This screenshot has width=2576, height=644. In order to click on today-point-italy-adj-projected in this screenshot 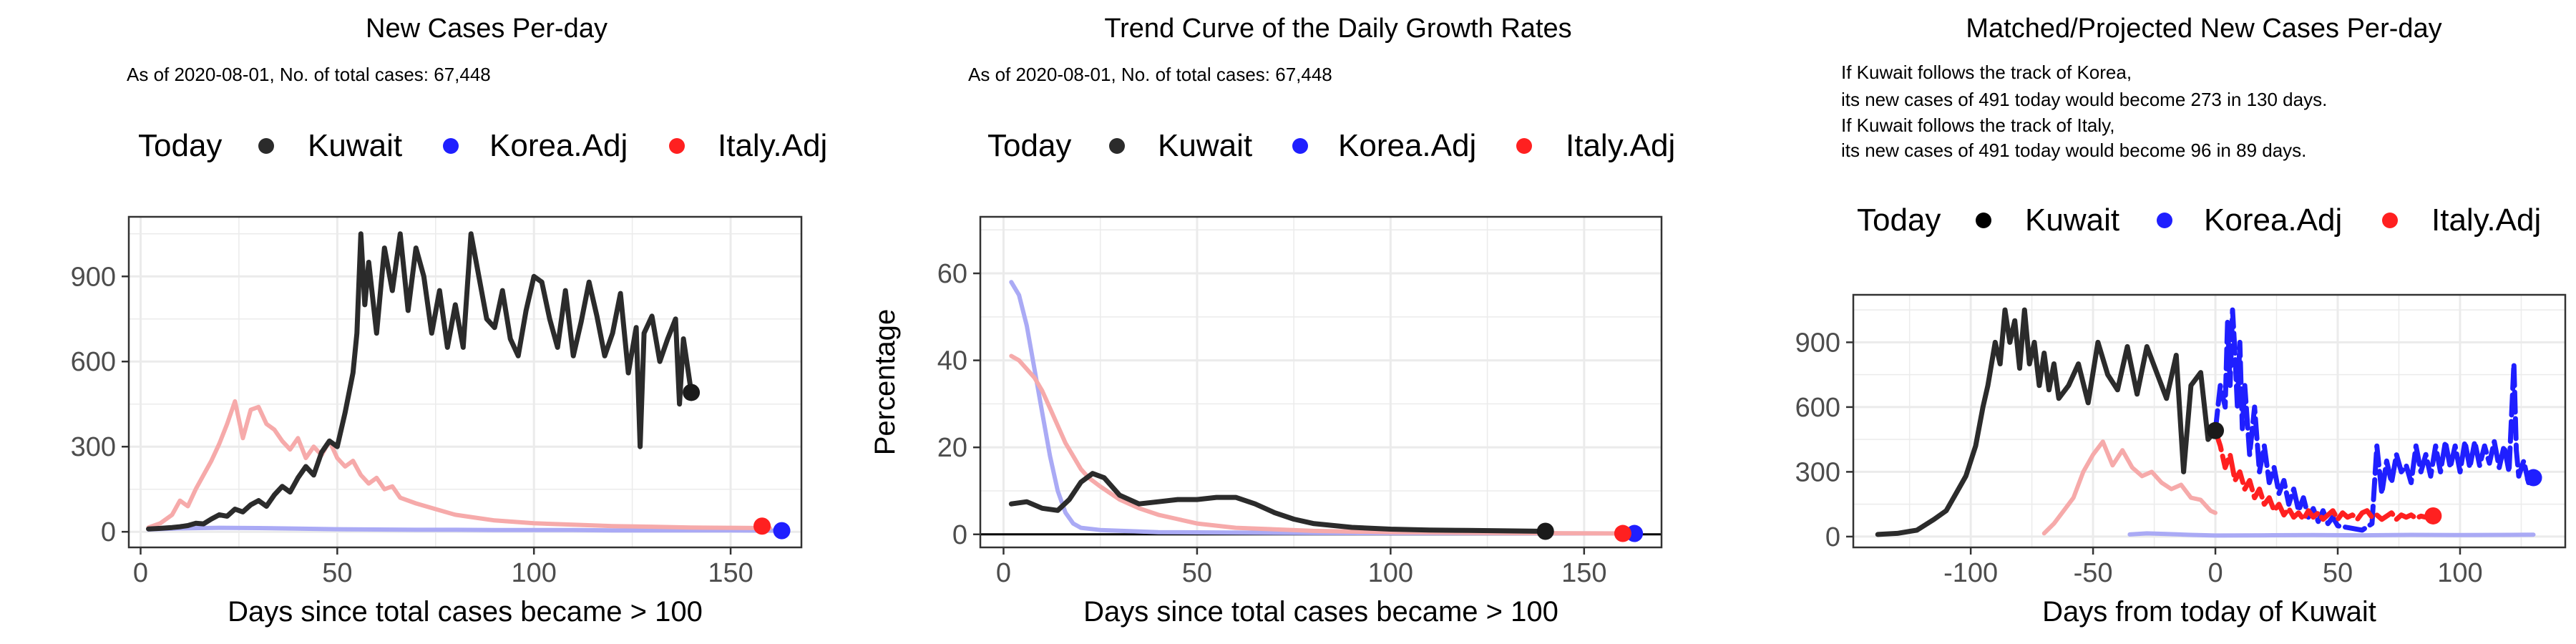, I will do `click(2433, 516)`.